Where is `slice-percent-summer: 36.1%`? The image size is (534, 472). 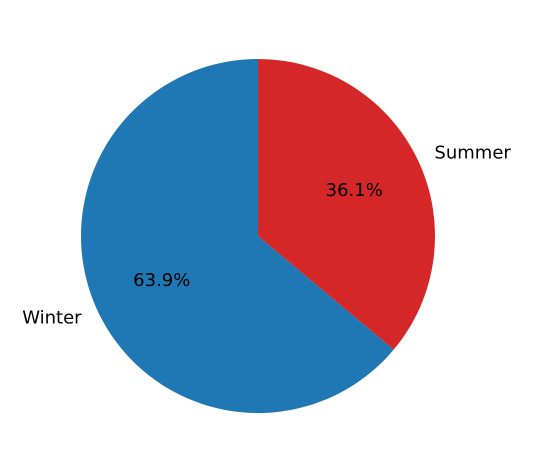
slice-percent-summer: 36.1% is located at coordinates (354, 190).